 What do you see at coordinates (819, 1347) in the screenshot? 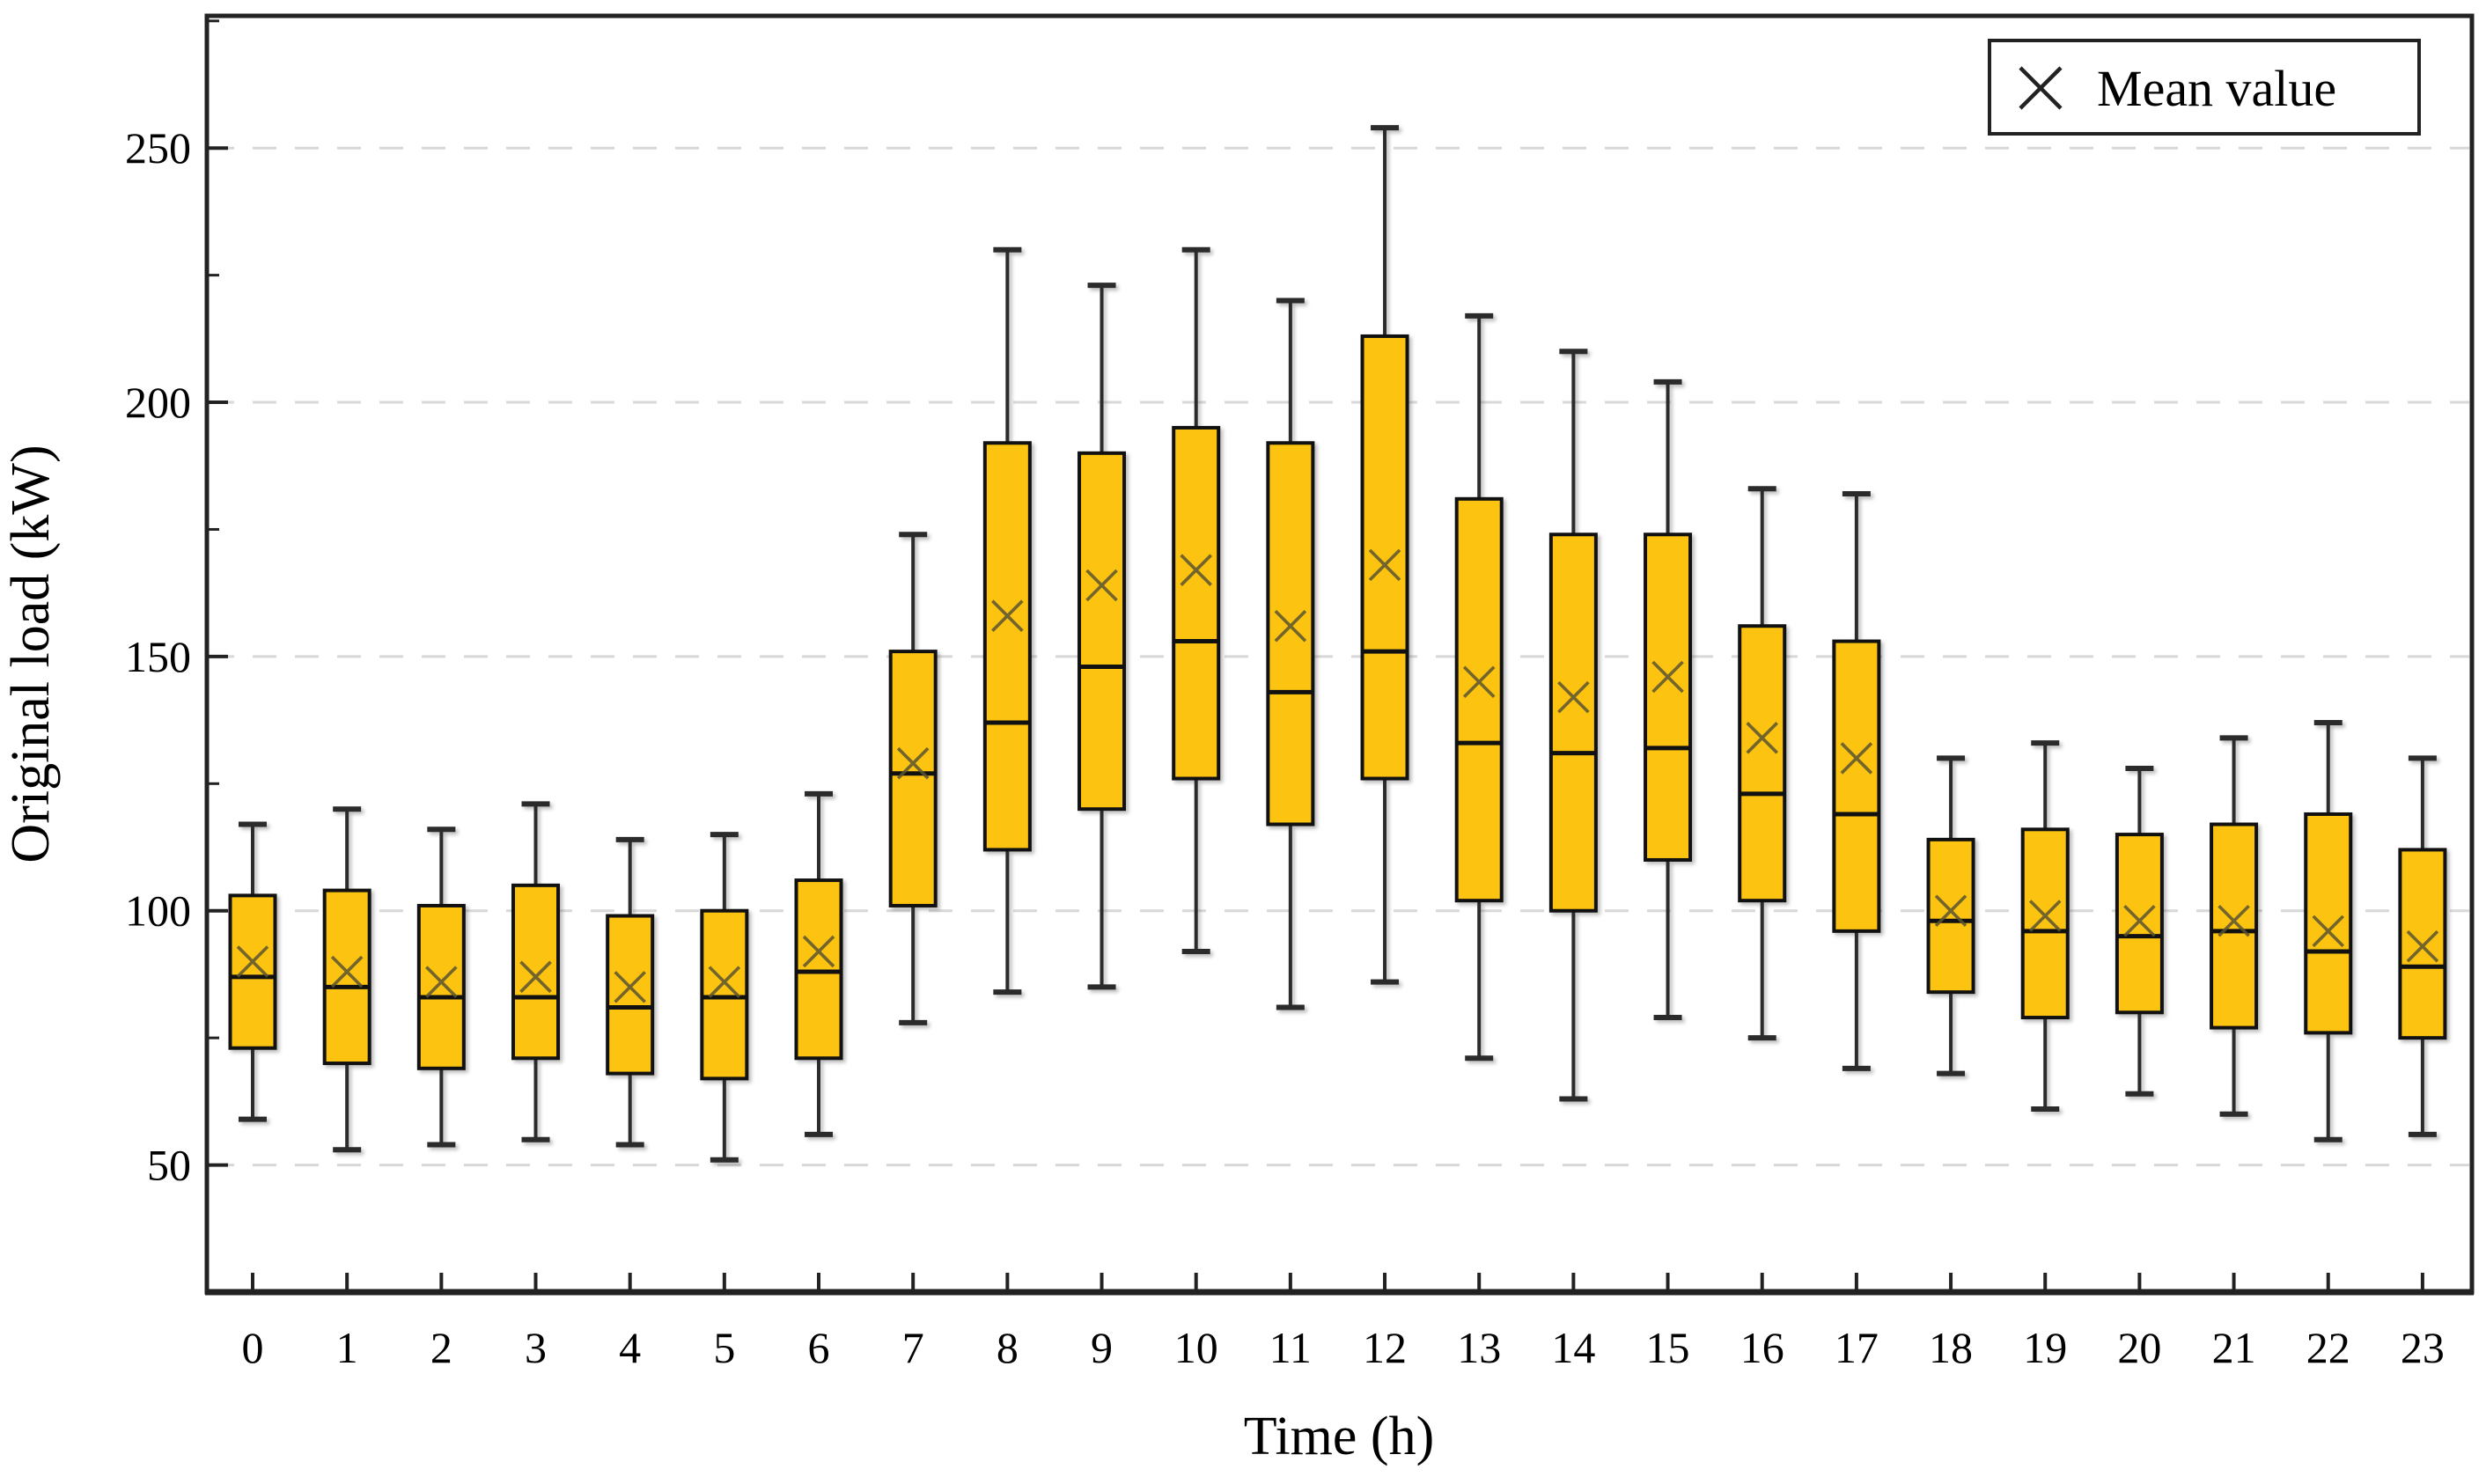
I see `x-tick-label-6: 6` at bounding box center [819, 1347].